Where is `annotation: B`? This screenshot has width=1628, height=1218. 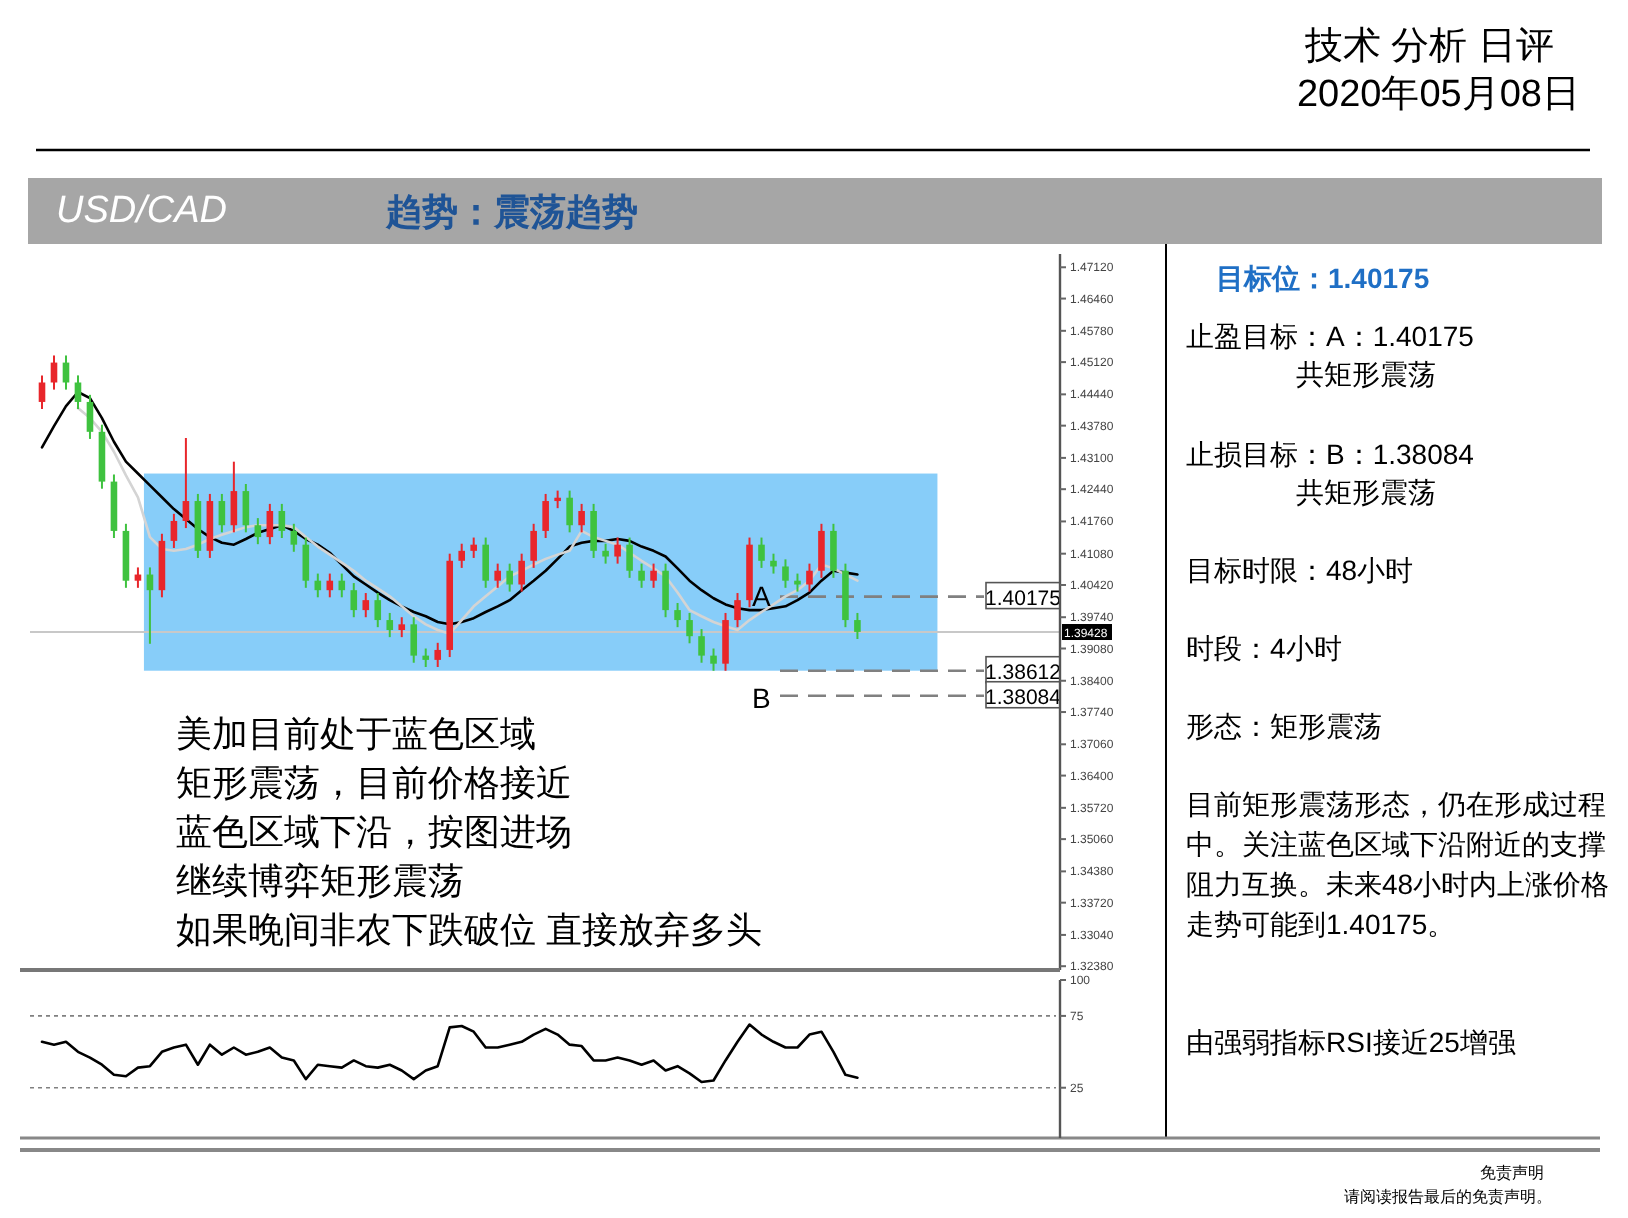 annotation: B is located at coordinates (761, 698).